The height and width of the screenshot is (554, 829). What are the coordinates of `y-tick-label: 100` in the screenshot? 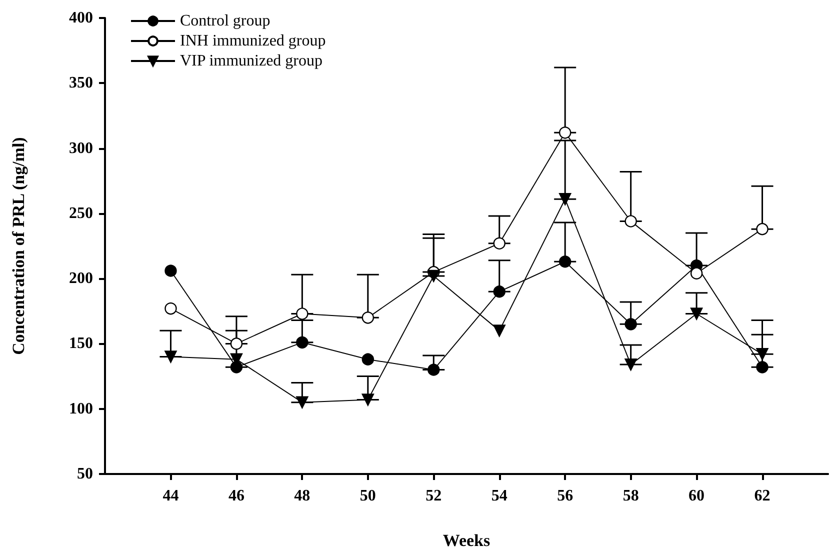 It's located at (81, 409).